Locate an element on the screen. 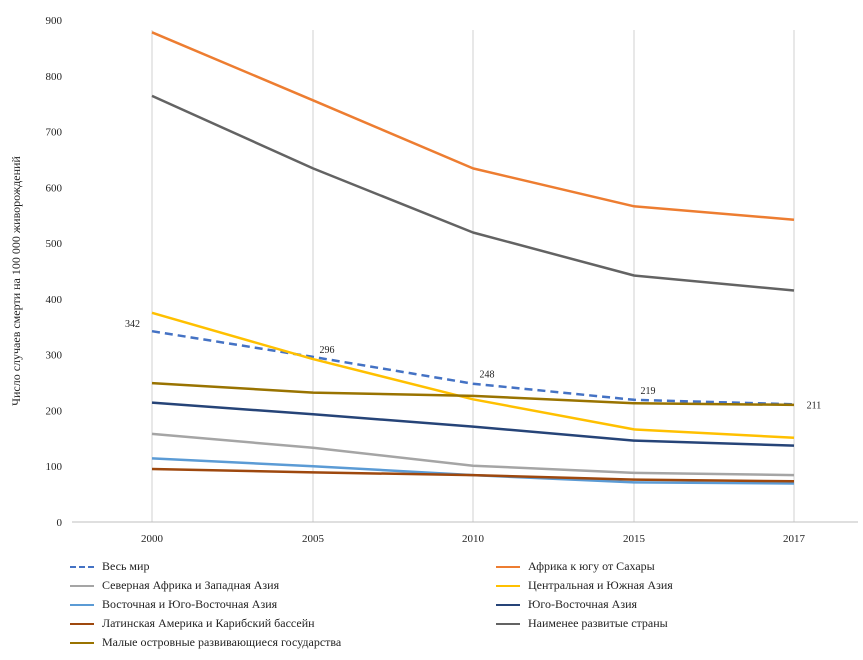 This screenshot has height=660, width=863. legend-item: Восточная и Юго-Восточная Азия is located at coordinates (173, 604).